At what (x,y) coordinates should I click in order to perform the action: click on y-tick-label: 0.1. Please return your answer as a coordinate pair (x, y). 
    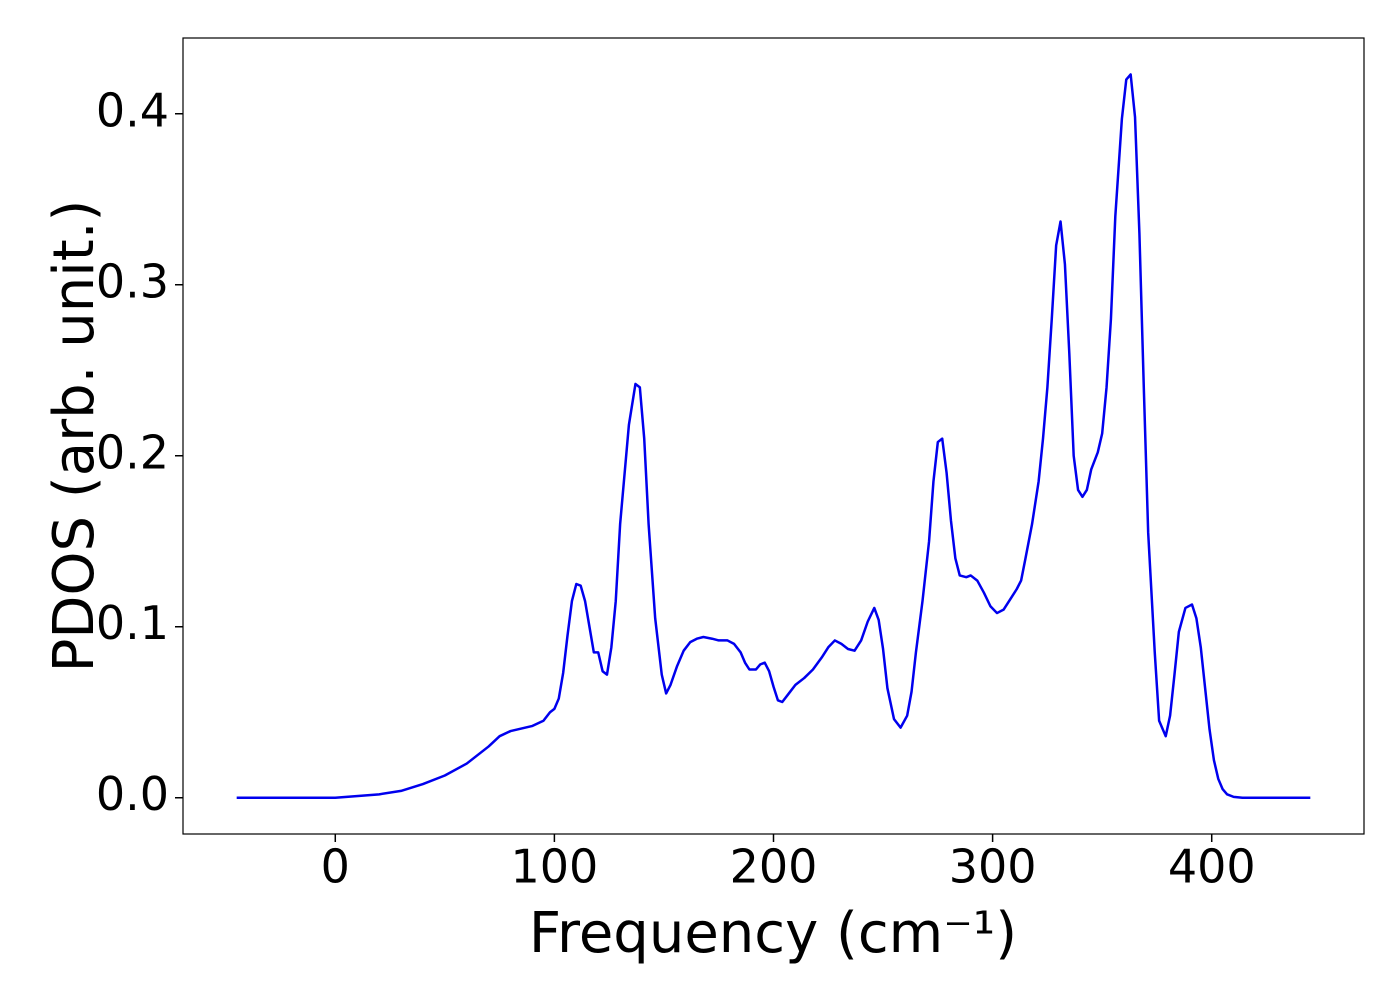
    Looking at the image, I should click on (132, 623).